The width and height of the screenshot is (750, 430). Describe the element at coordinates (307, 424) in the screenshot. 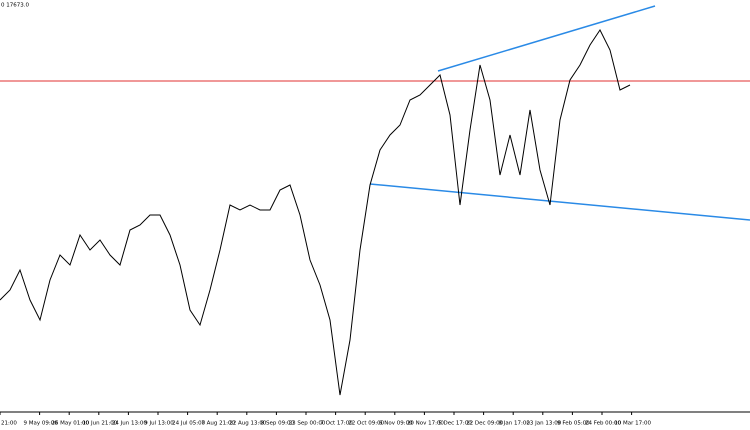

I see `x-tick-label: 23 Sep 00:00` at that location.